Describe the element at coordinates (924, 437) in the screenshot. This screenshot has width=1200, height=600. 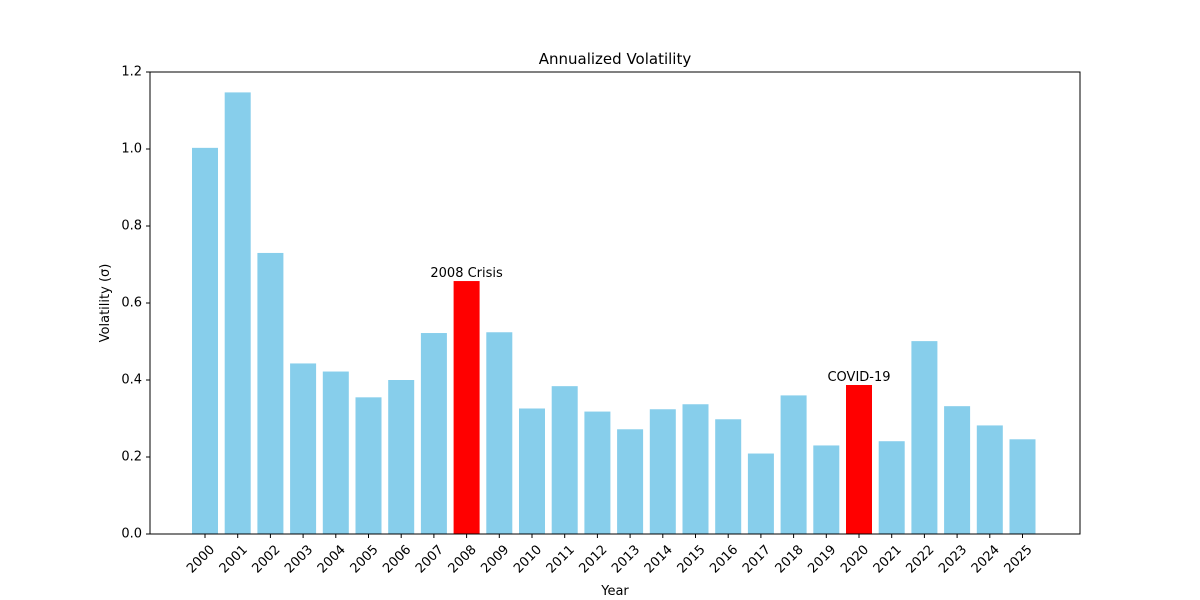
I see `bar-2022` at that location.